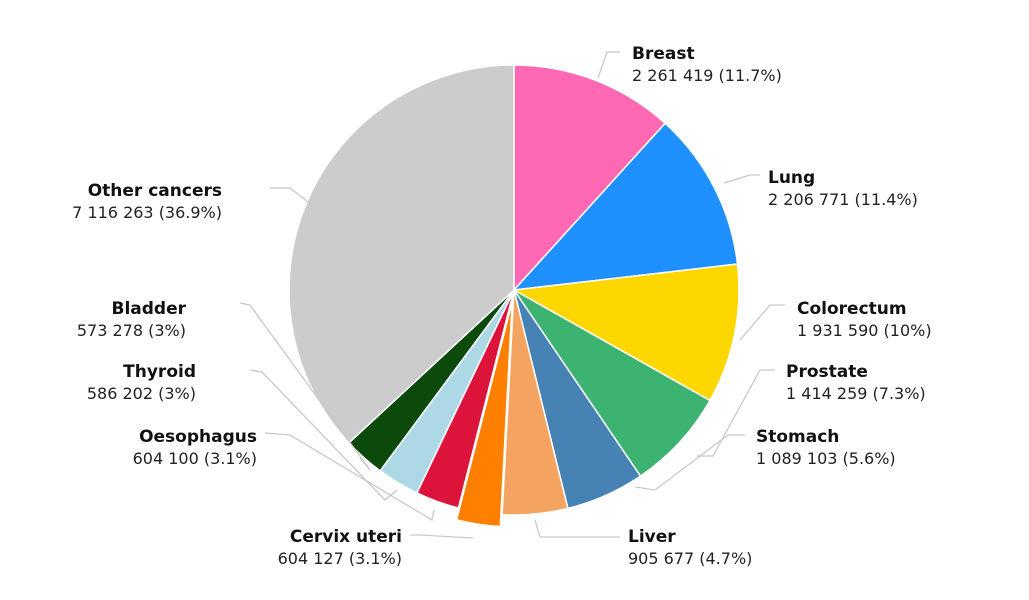  Describe the element at coordinates (198, 437) in the screenshot. I see `slice-label-oesophagus: Oesophagus` at that location.